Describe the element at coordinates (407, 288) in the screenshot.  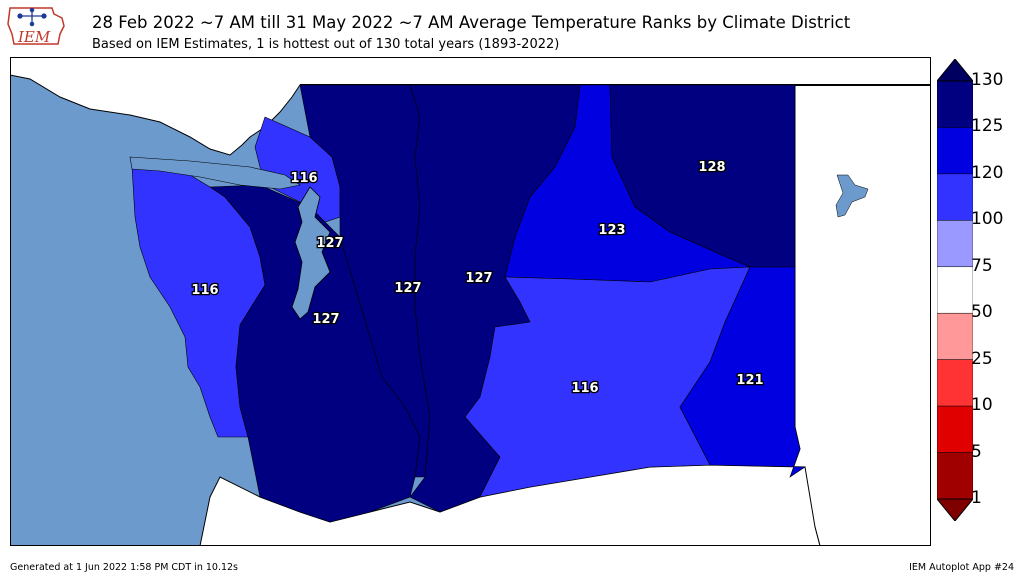
I see `rank-label-north-cascades: 127` at that location.